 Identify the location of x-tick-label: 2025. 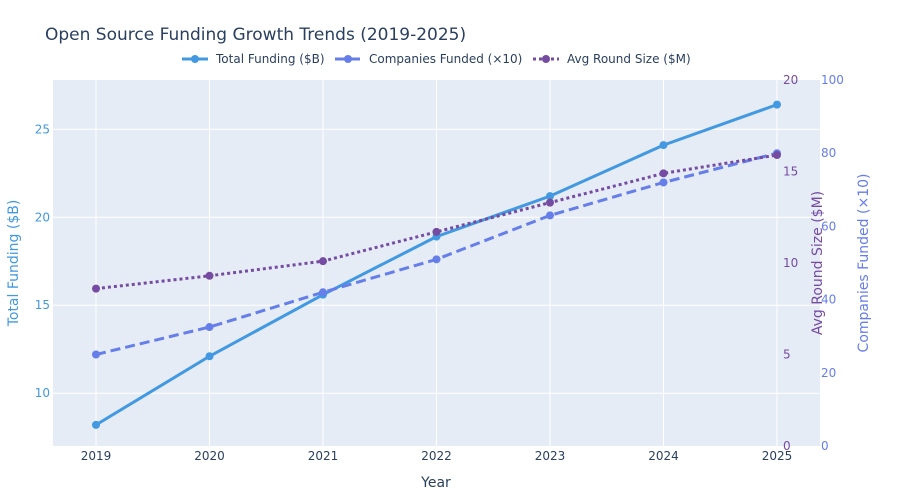
(777, 456).